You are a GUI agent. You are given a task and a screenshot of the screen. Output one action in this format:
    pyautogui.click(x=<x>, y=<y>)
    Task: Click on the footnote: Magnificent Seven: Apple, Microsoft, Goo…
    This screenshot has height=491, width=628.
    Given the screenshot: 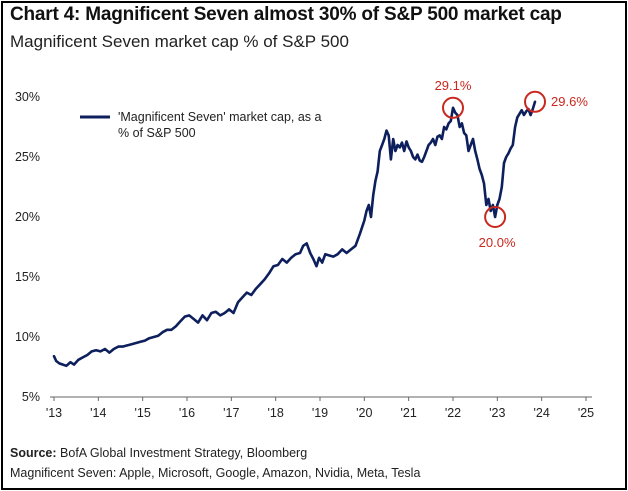 What is the action you would take?
    pyautogui.click(x=215, y=473)
    